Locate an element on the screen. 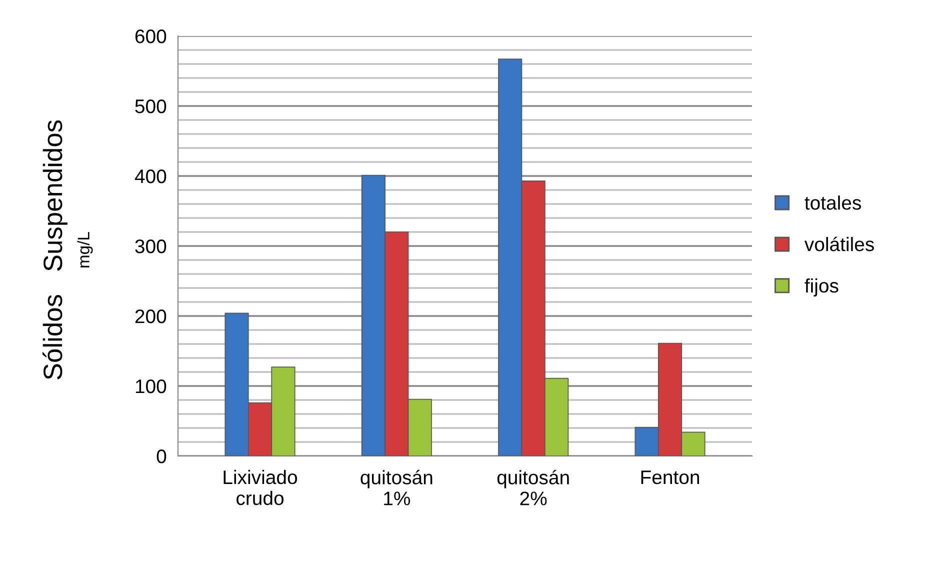 The width and height of the screenshot is (926, 575). y-tick-label: 400 is located at coordinates (150, 176).